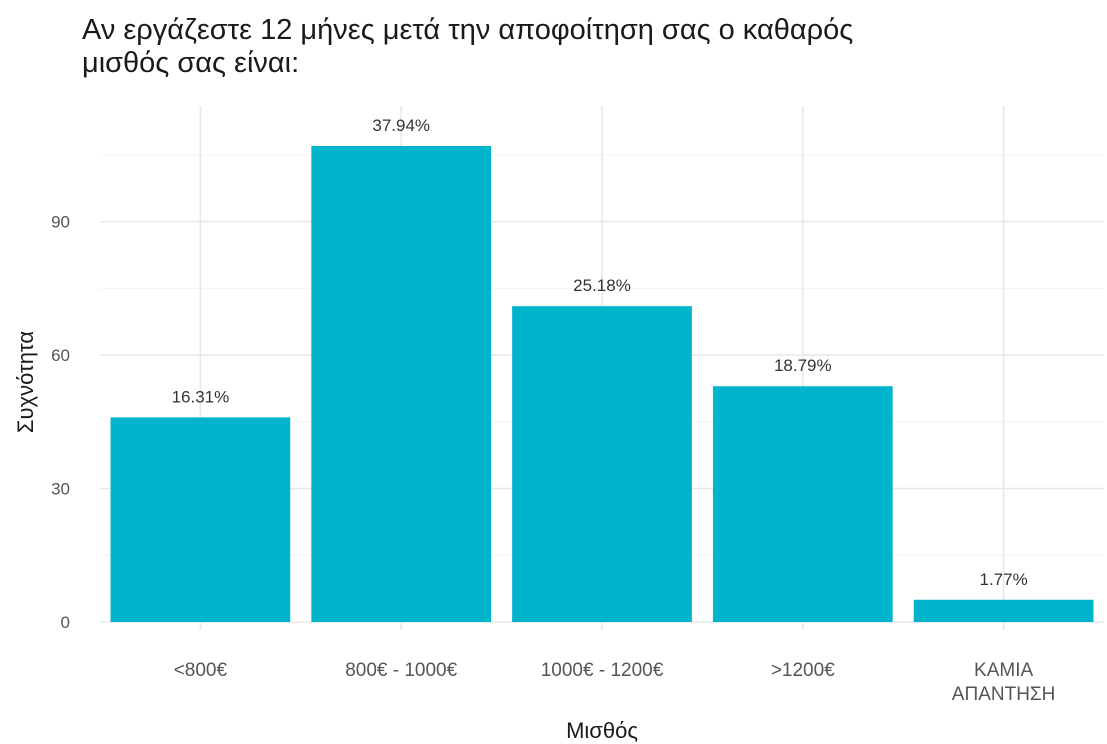 The width and height of the screenshot is (1107, 744). I want to click on x-tick-label: 1000€ - 1200€, so click(602, 670).